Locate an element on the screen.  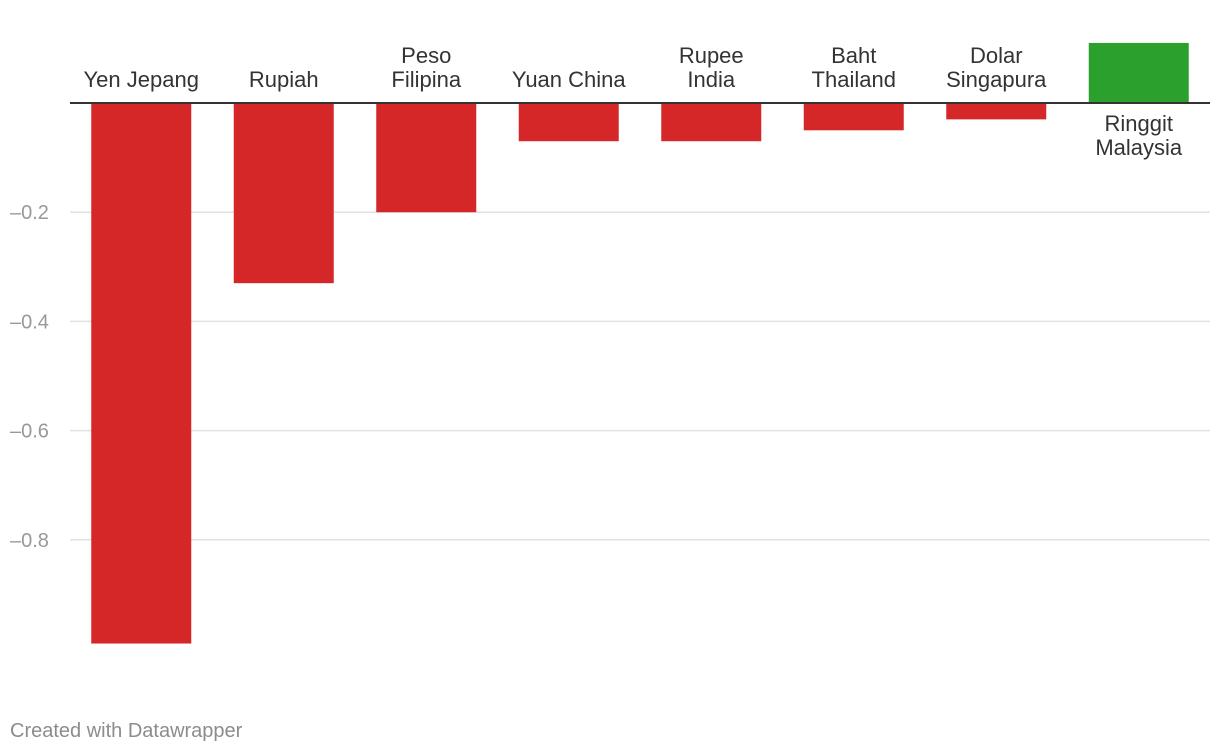
category-label: Peso Filipina is located at coordinates (426, 67).